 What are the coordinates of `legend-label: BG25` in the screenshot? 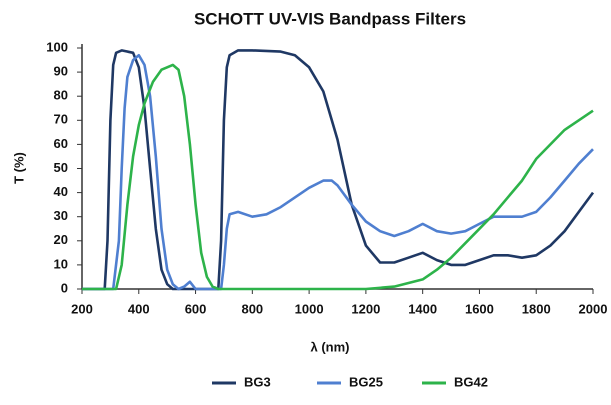 It's located at (366, 381).